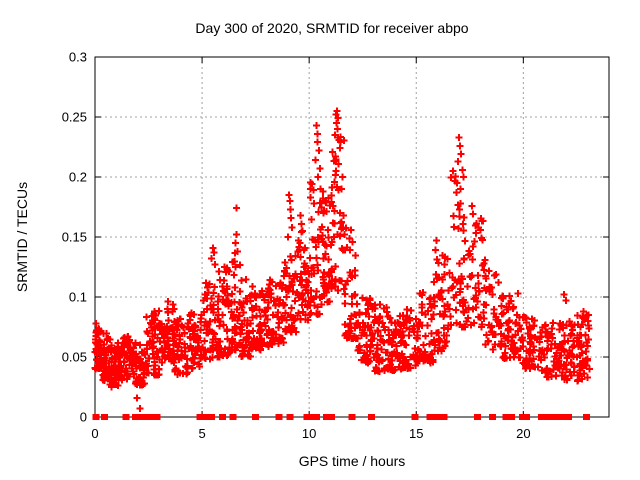 The height and width of the screenshot is (480, 640). I want to click on y-tick-label: 0.25, so click(74, 117).